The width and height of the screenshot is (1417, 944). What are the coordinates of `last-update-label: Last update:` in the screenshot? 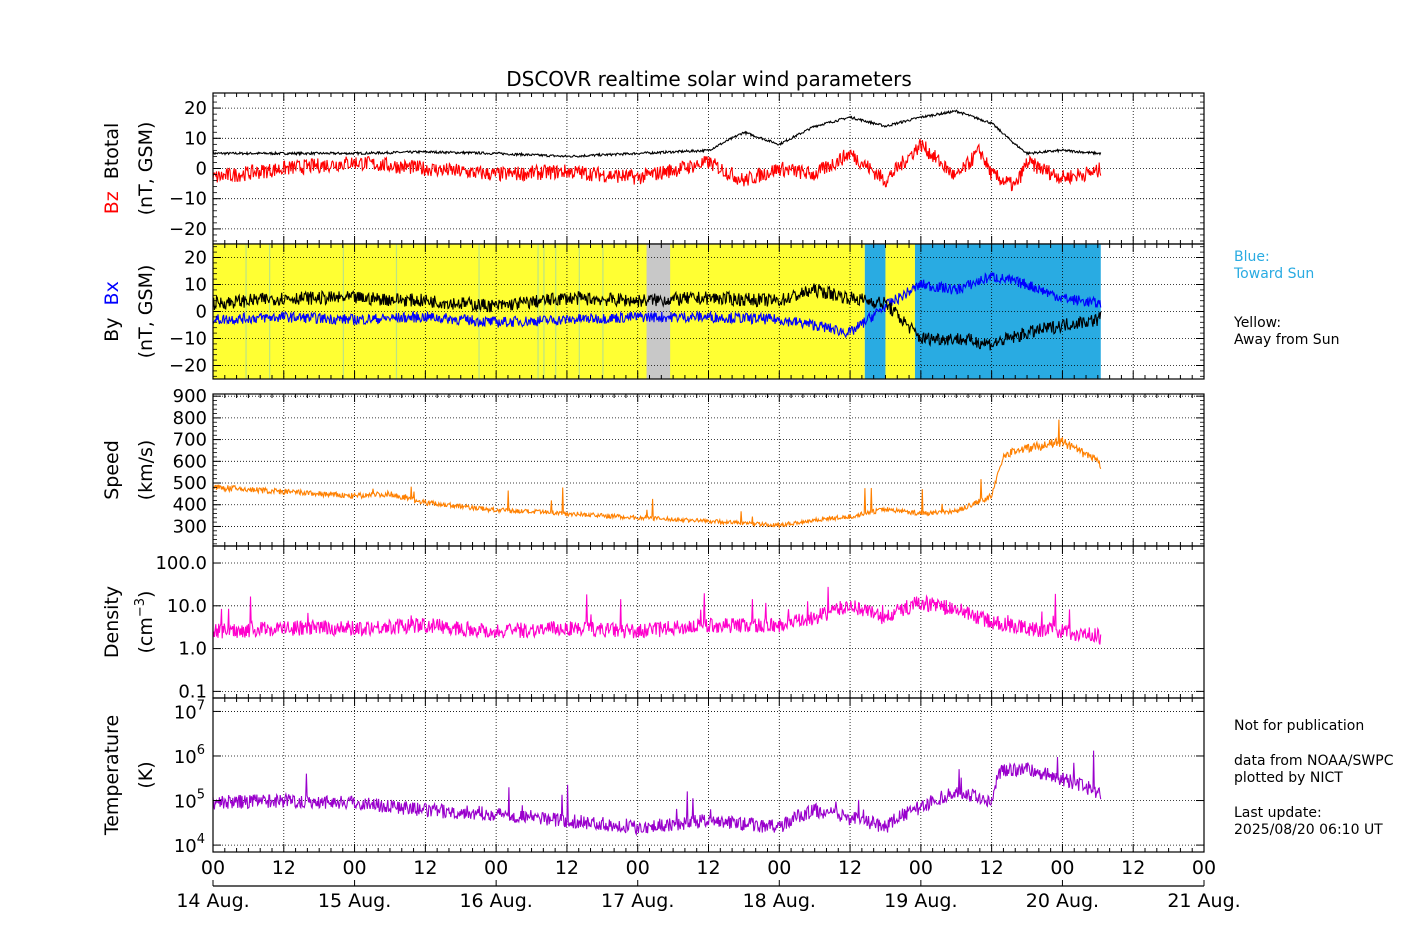 It's located at (1278, 813).